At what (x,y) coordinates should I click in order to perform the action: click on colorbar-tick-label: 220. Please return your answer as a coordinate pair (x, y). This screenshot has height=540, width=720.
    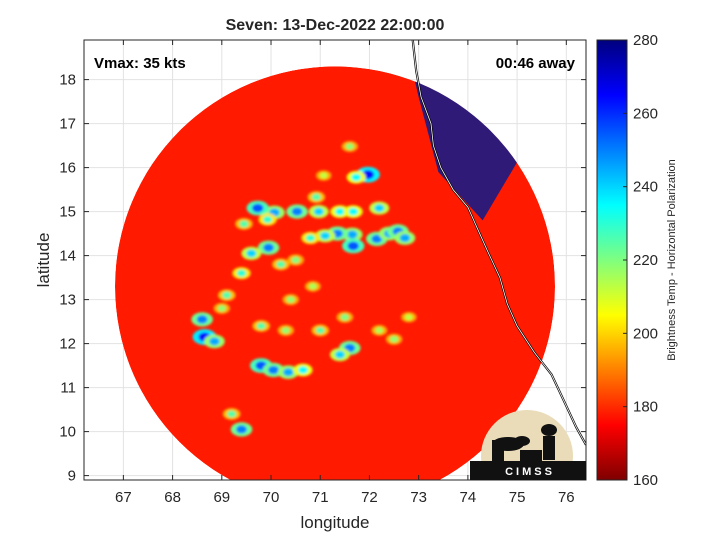
    Looking at the image, I should click on (645, 260).